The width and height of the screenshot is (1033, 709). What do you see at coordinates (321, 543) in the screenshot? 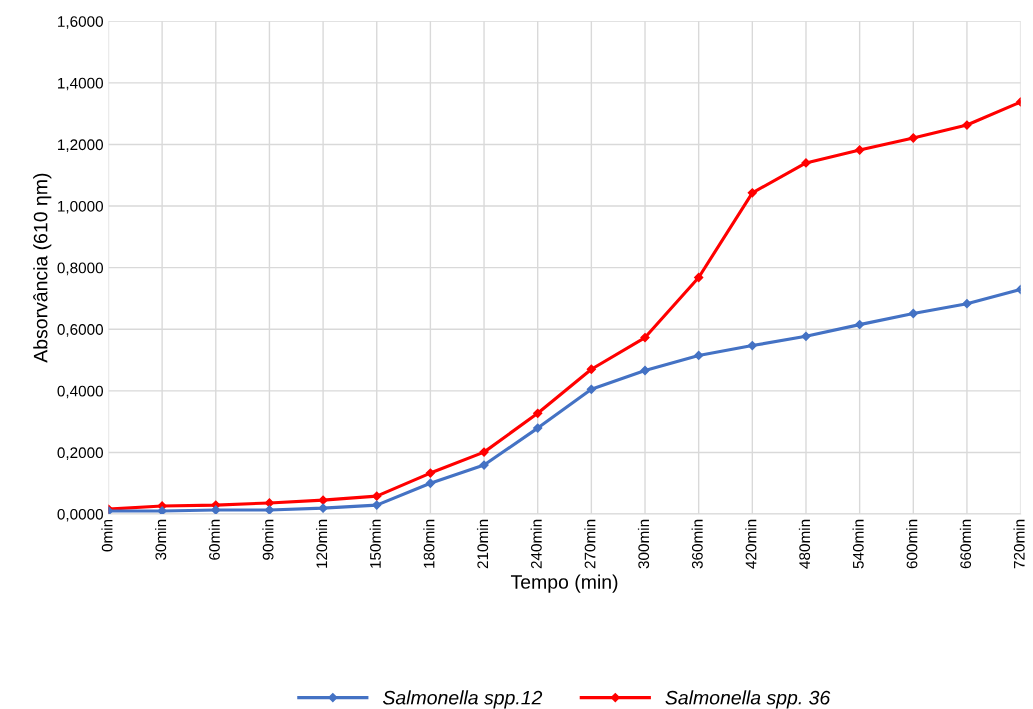
I see `x-tick-label: 120min` at bounding box center [321, 543].